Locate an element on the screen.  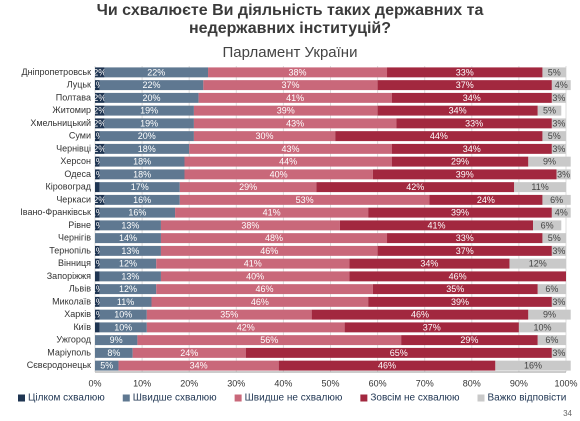
value-label: 8% is located at coordinates (113, 353).